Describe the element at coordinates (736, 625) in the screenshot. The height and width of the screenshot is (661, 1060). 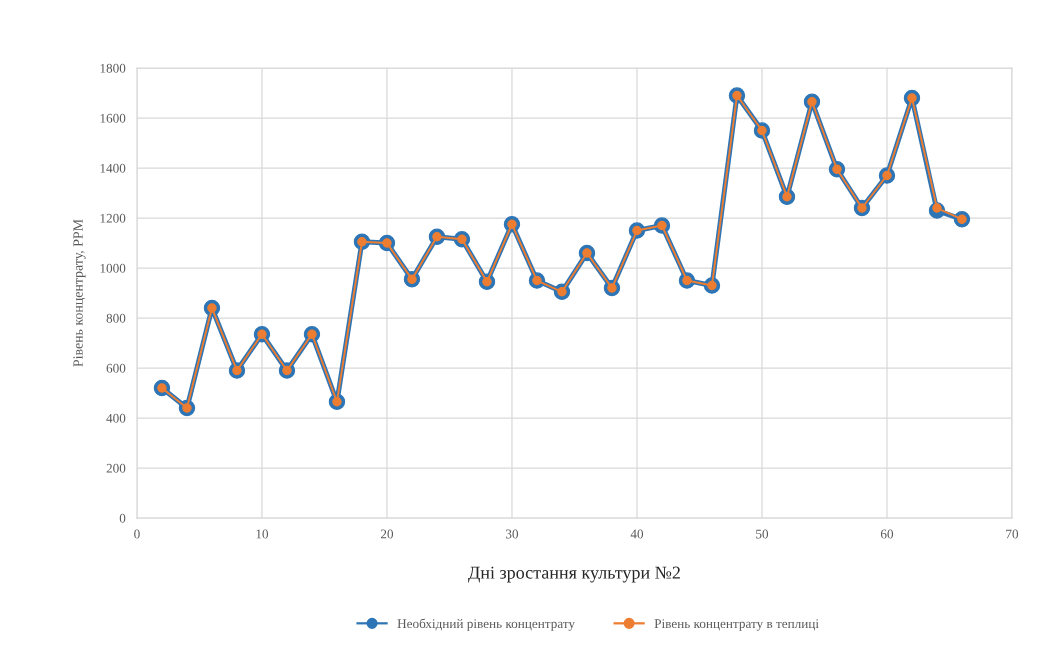
I see `legend-label: Рівень концентрату в теплиці` at that location.